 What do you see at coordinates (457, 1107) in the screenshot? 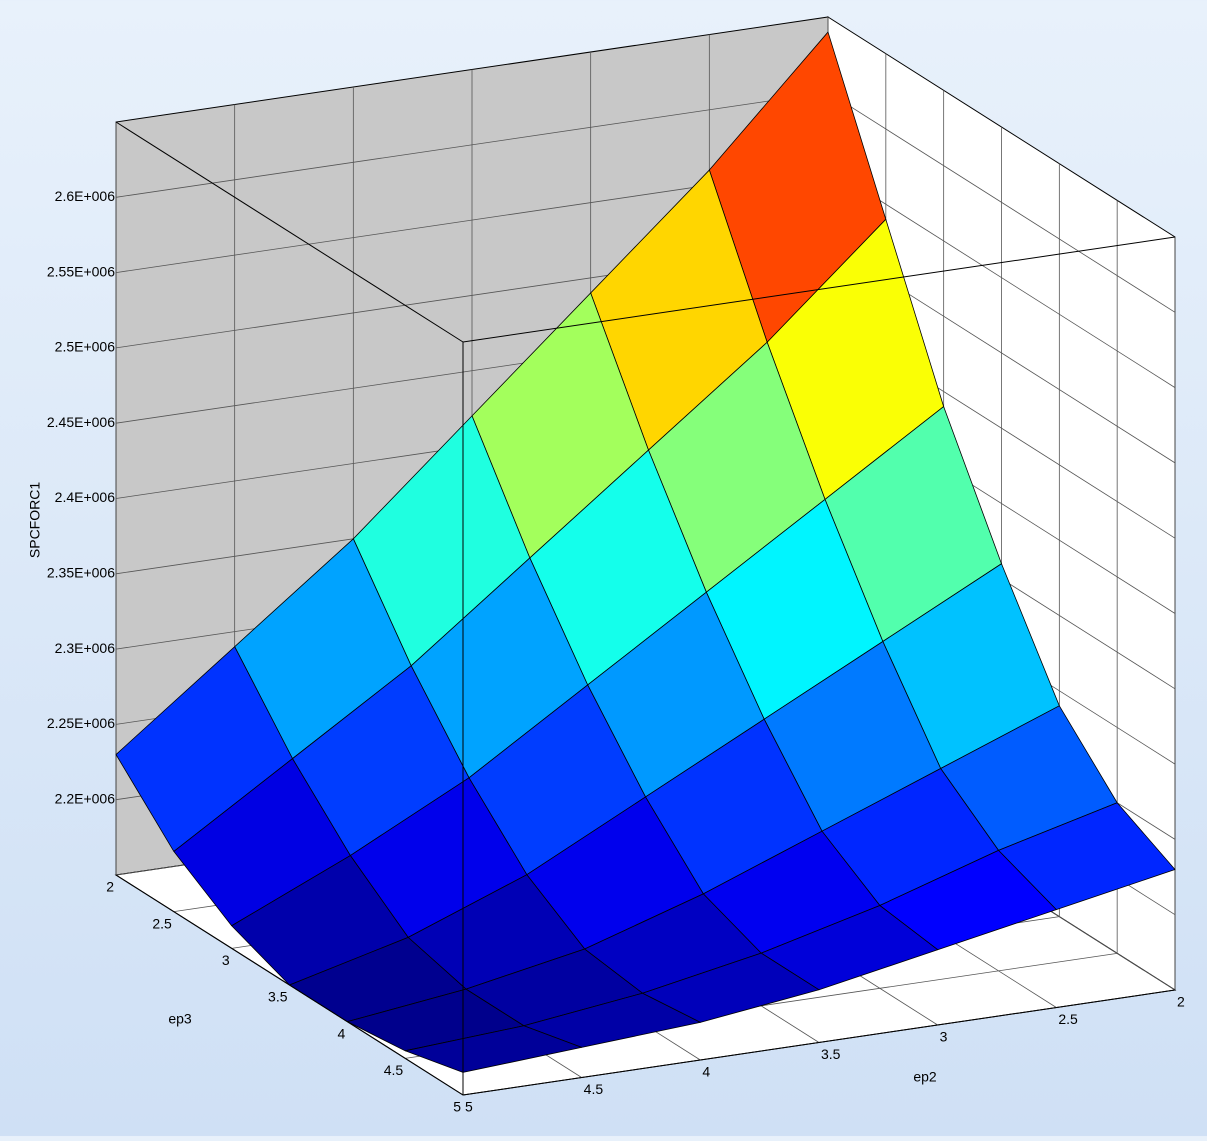
I see `y-tick-label: 5` at bounding box center [457, 1107].